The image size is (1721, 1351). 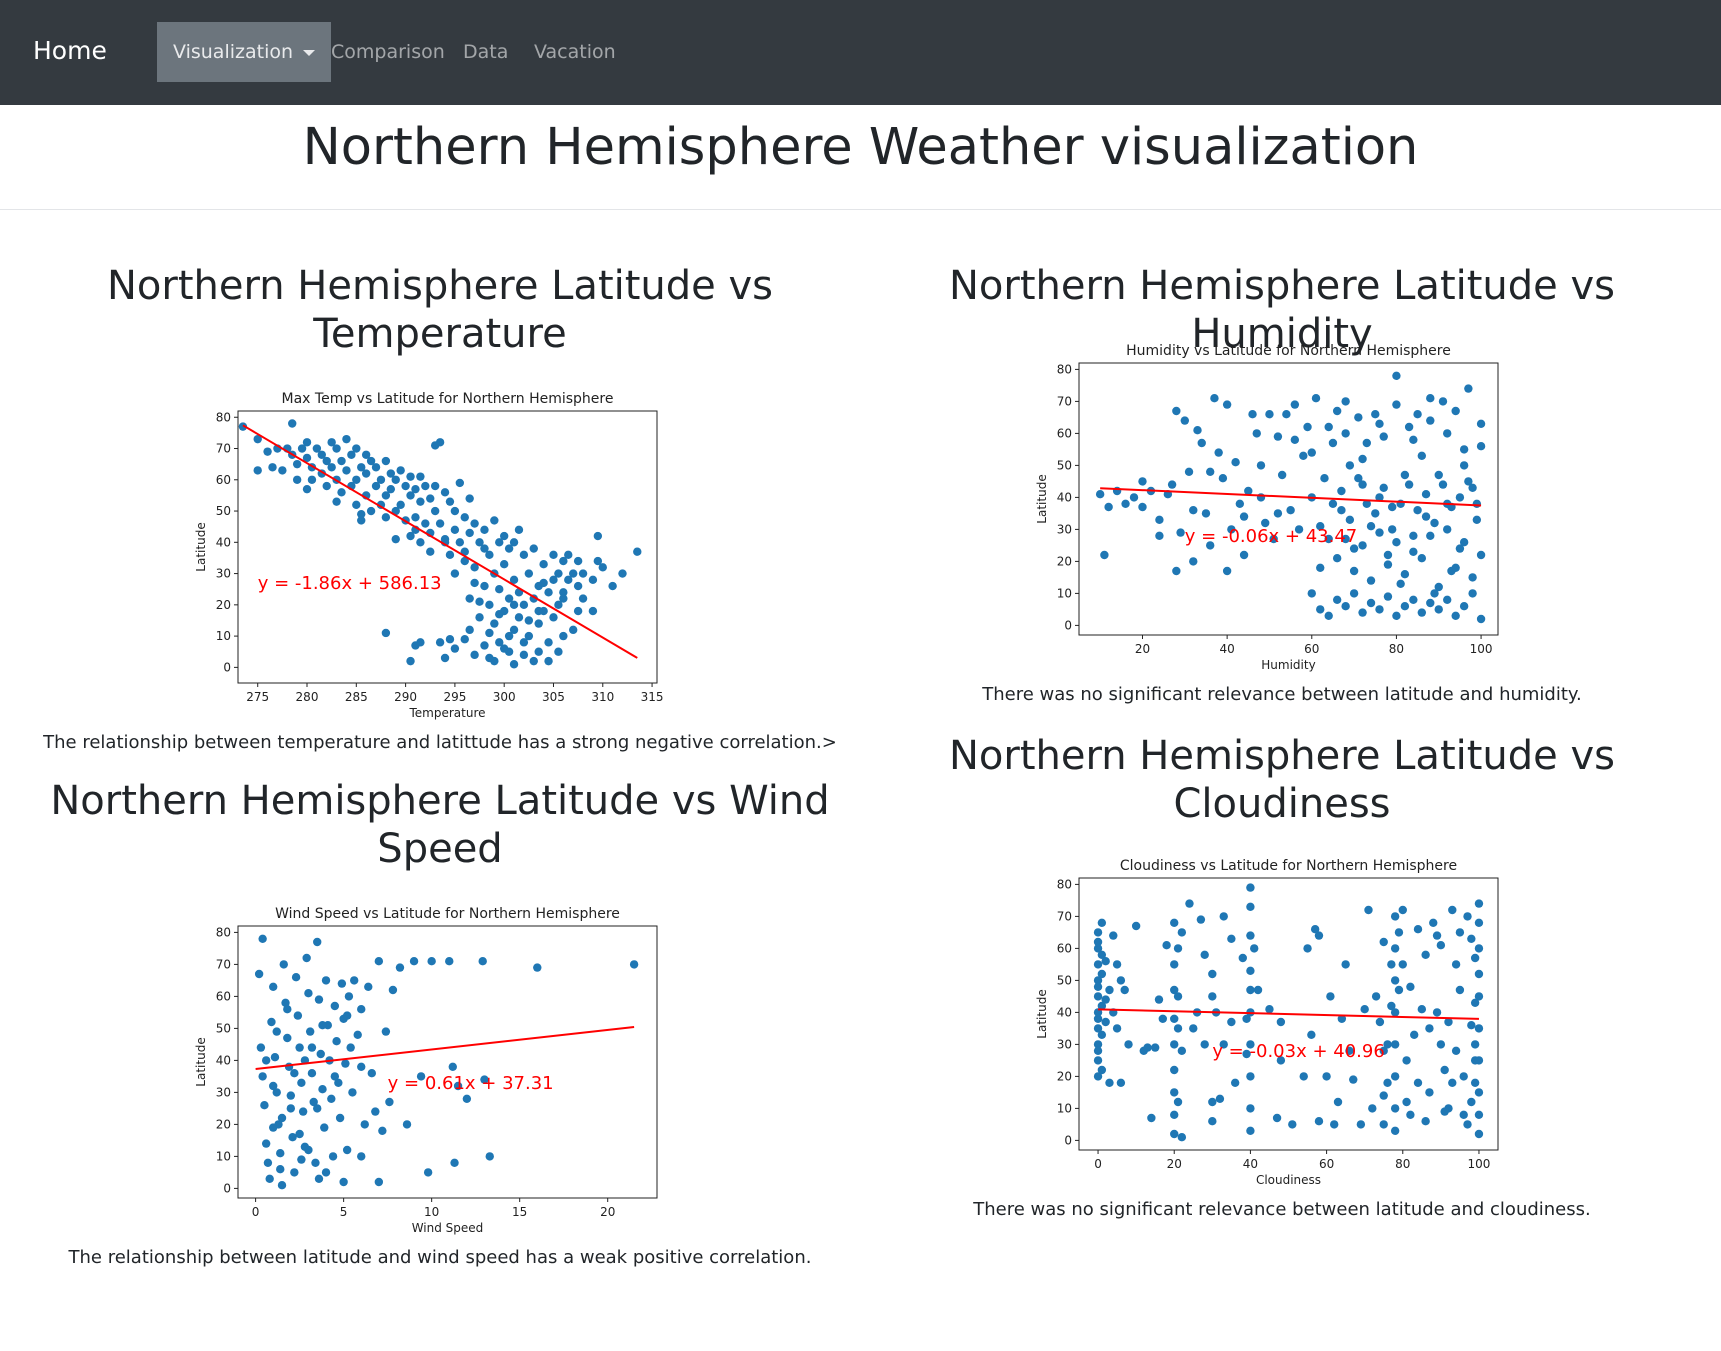 I want to click on nav-vacation: Vacation, so click(x=575, y=52).